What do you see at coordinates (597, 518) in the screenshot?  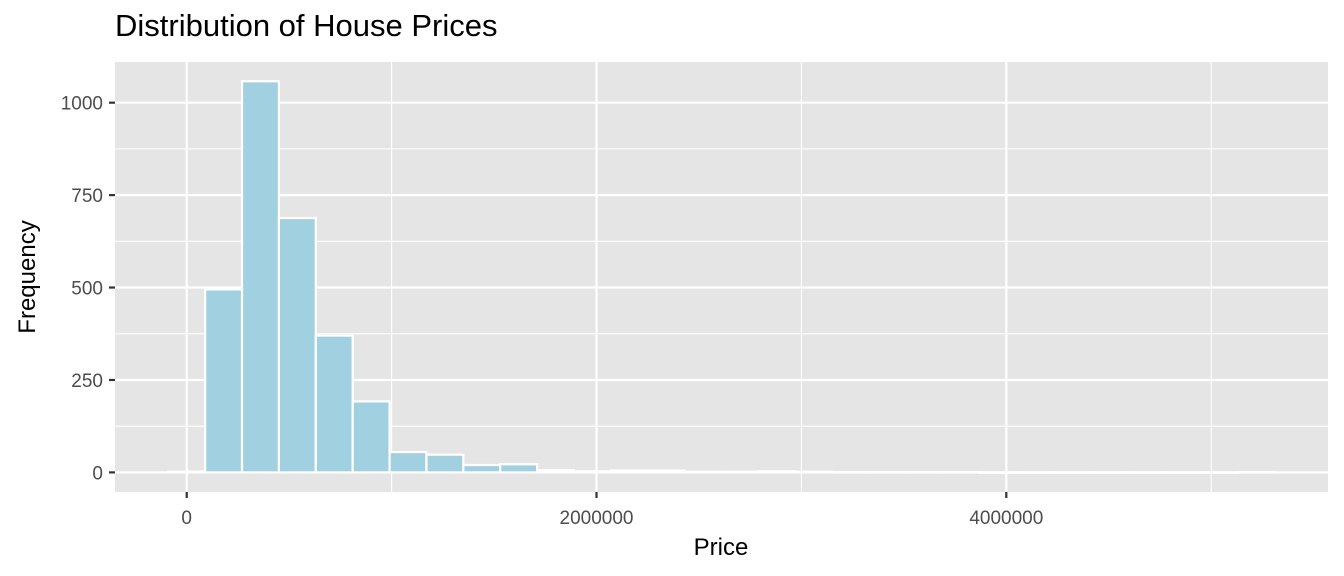 I see `x-tick-label: 2000000` at bounding box center [597, 518].